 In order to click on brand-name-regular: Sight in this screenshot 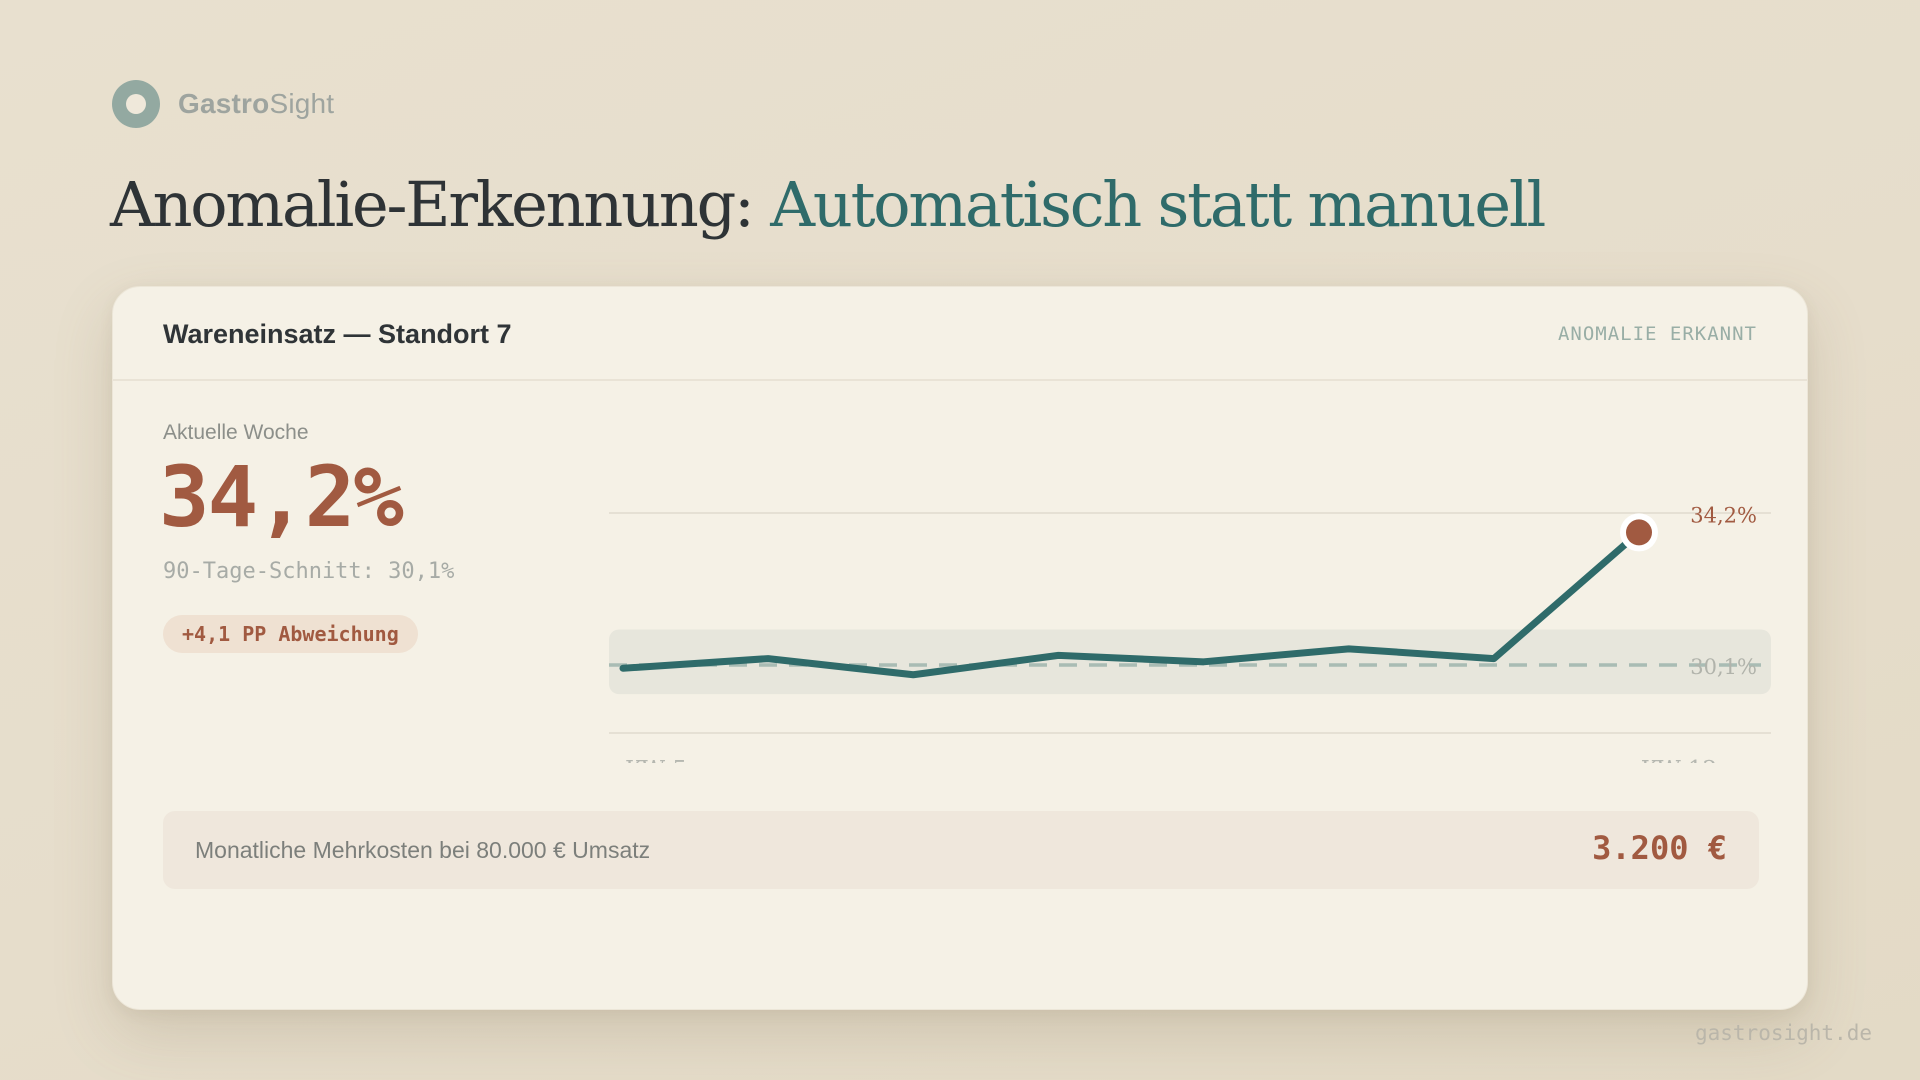, I will do `click(302, 103)`.